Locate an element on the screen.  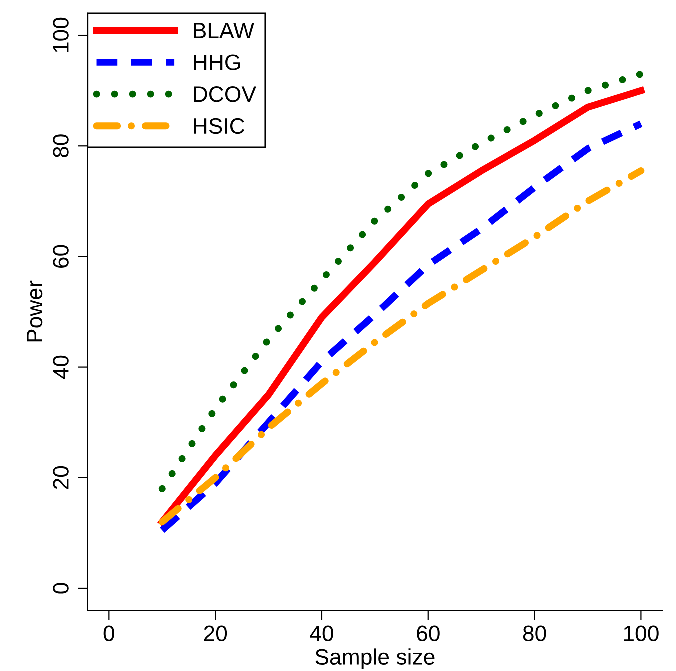
x-tick-label: 100 is located at coordinates (641, 634).